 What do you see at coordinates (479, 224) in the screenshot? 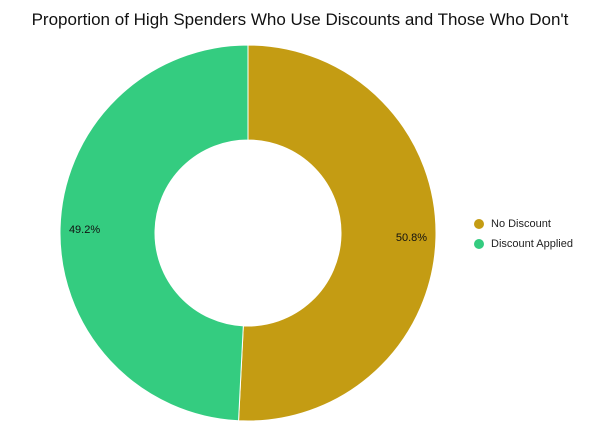
I see `legend-swatch-no-discount` at bounding box center [479, 224].